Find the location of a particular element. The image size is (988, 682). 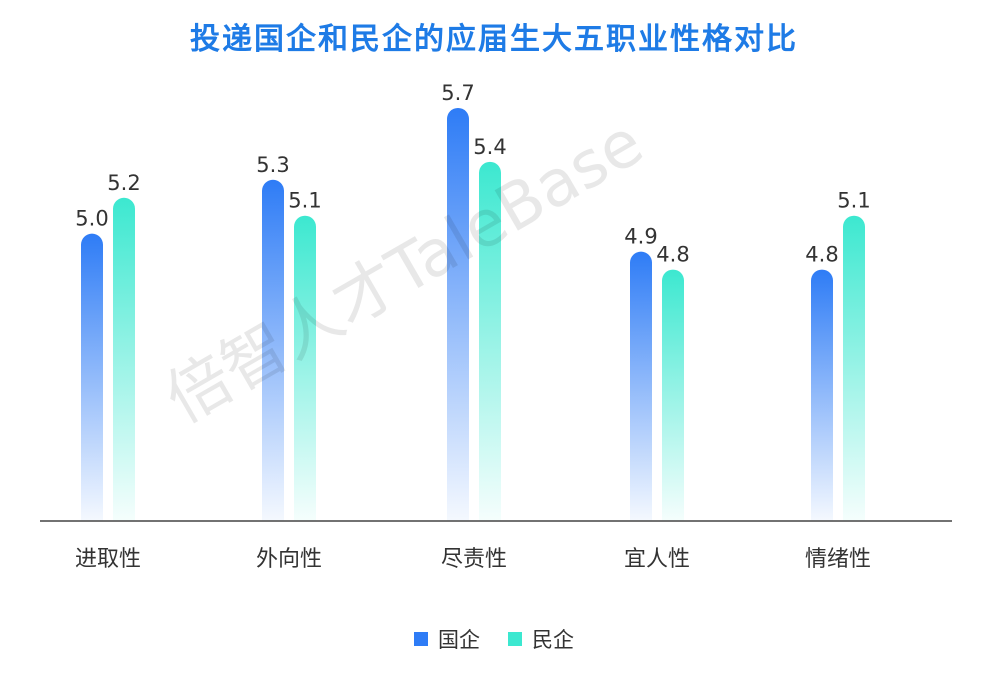

x-tick-label-0: 进取性 is located at coordinates (108, 559).